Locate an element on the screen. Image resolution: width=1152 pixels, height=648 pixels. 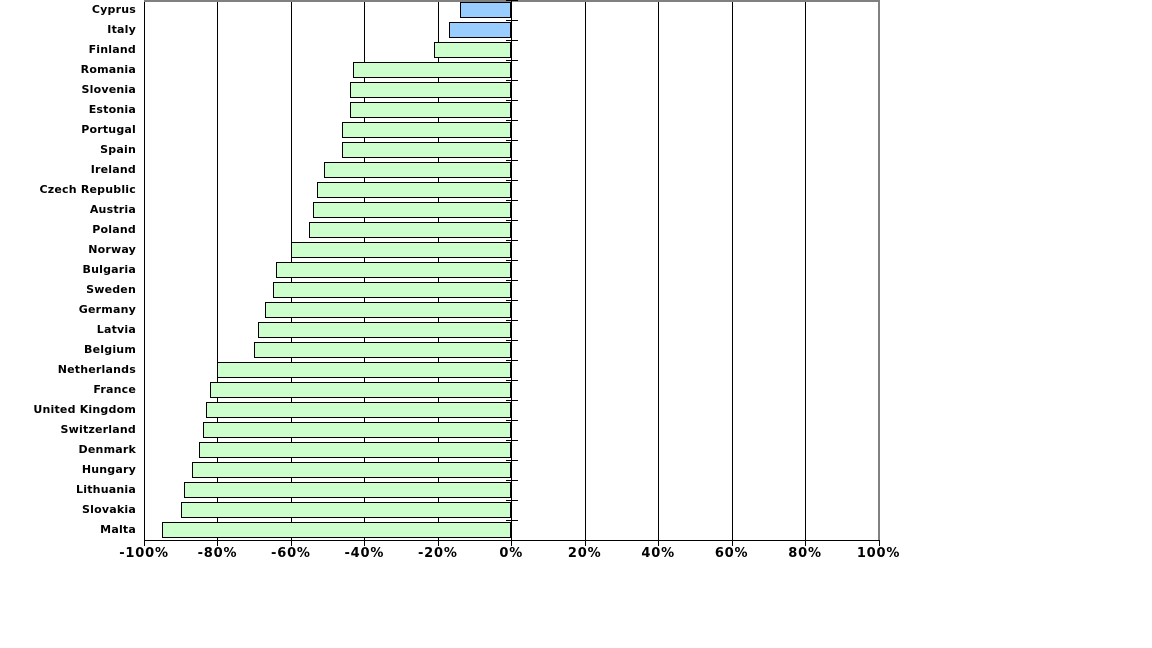
bar-ireland is located at coordinates (417, 170).